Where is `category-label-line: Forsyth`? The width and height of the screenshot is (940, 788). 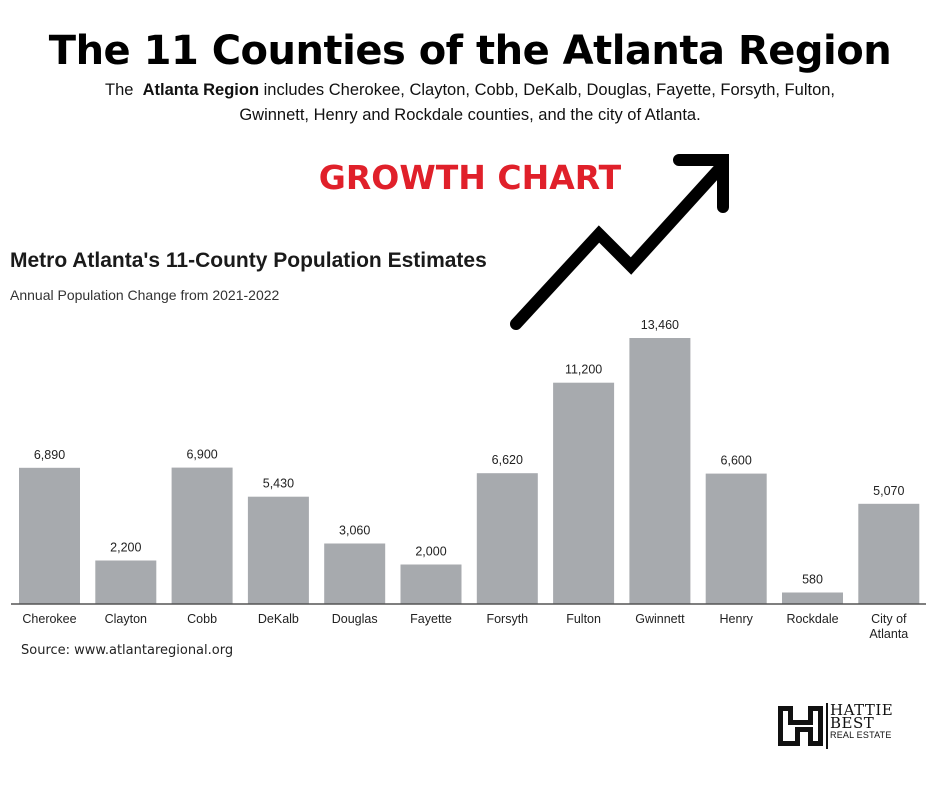 category-label-line: Forsyth is located at coordinates (507, 619).